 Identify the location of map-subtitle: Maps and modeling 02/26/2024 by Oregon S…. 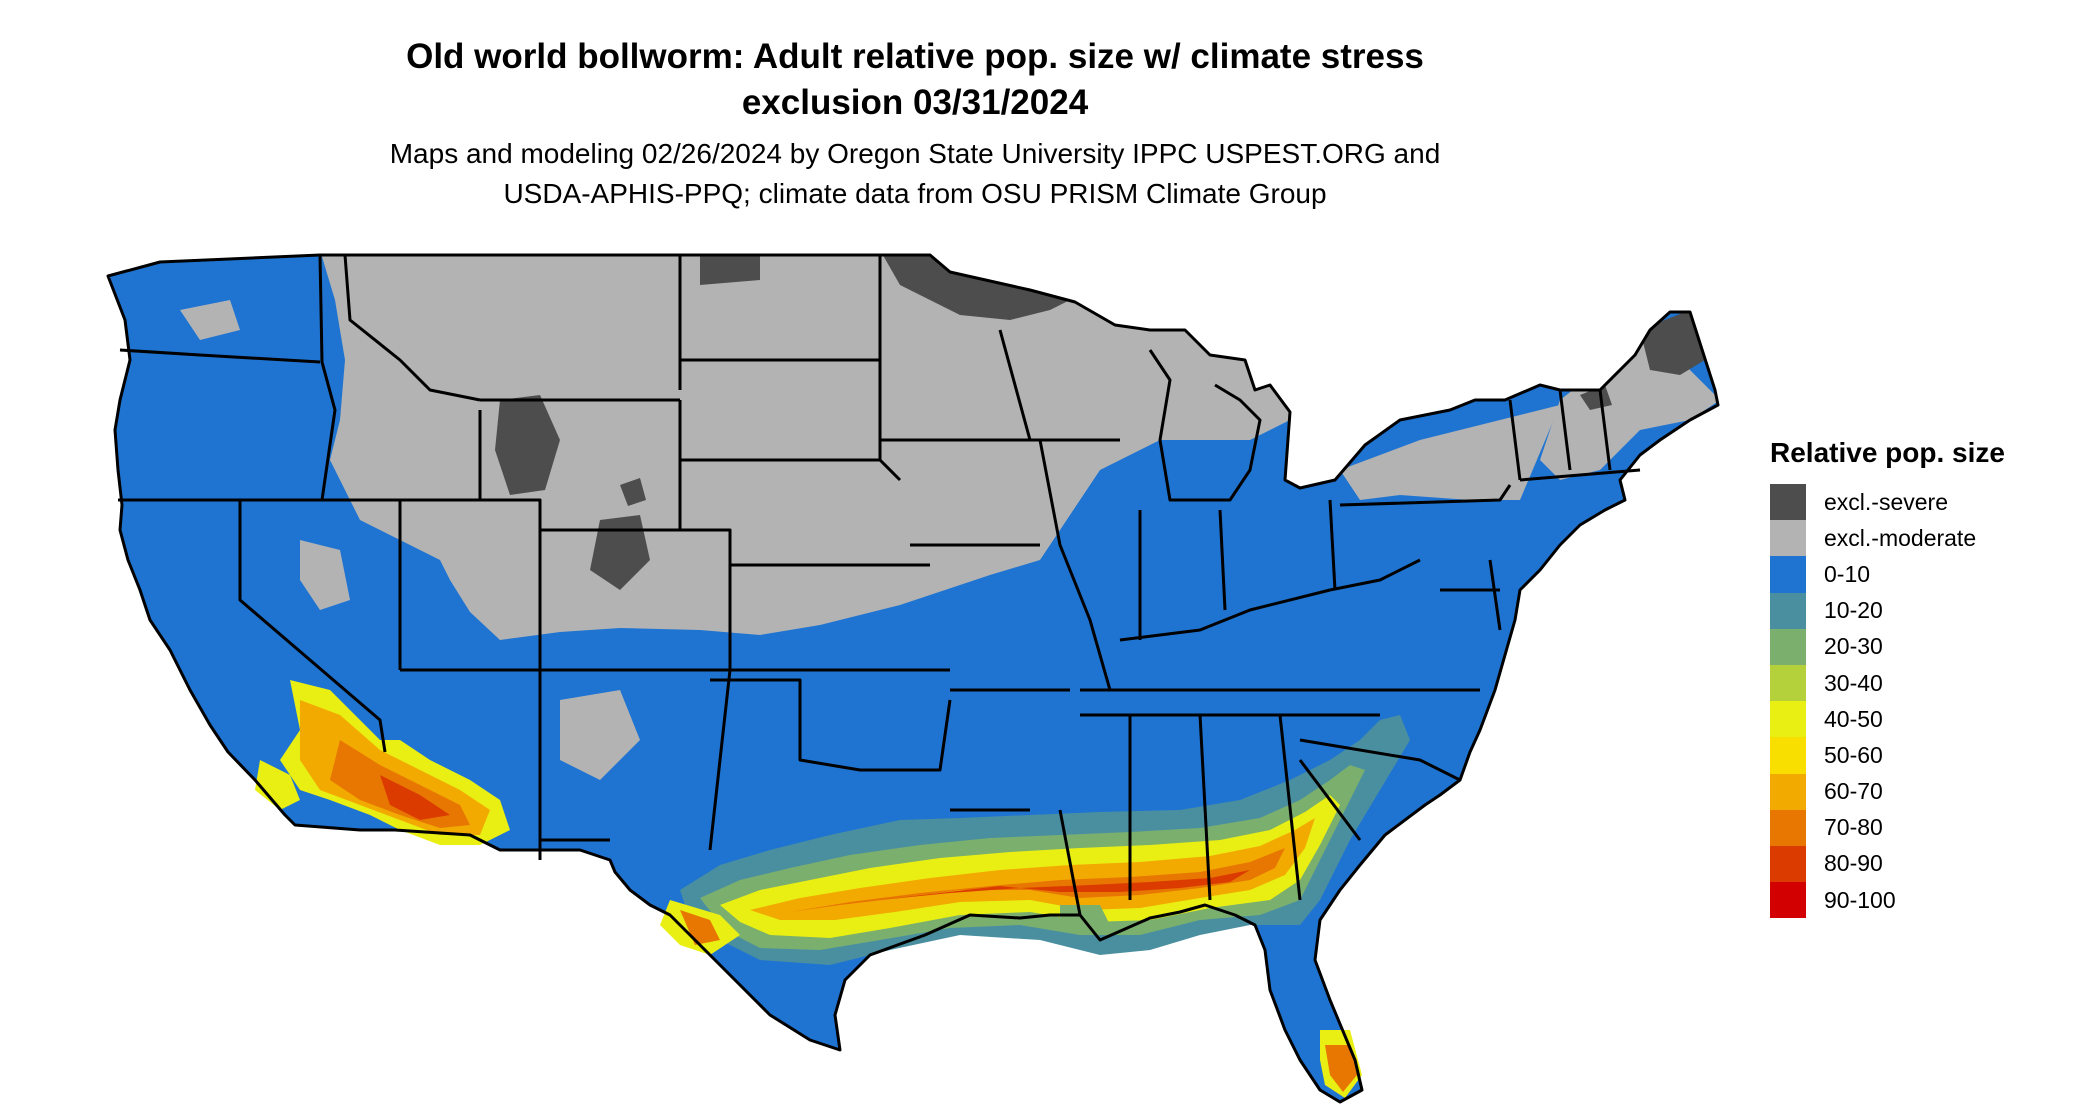
(915, 174).